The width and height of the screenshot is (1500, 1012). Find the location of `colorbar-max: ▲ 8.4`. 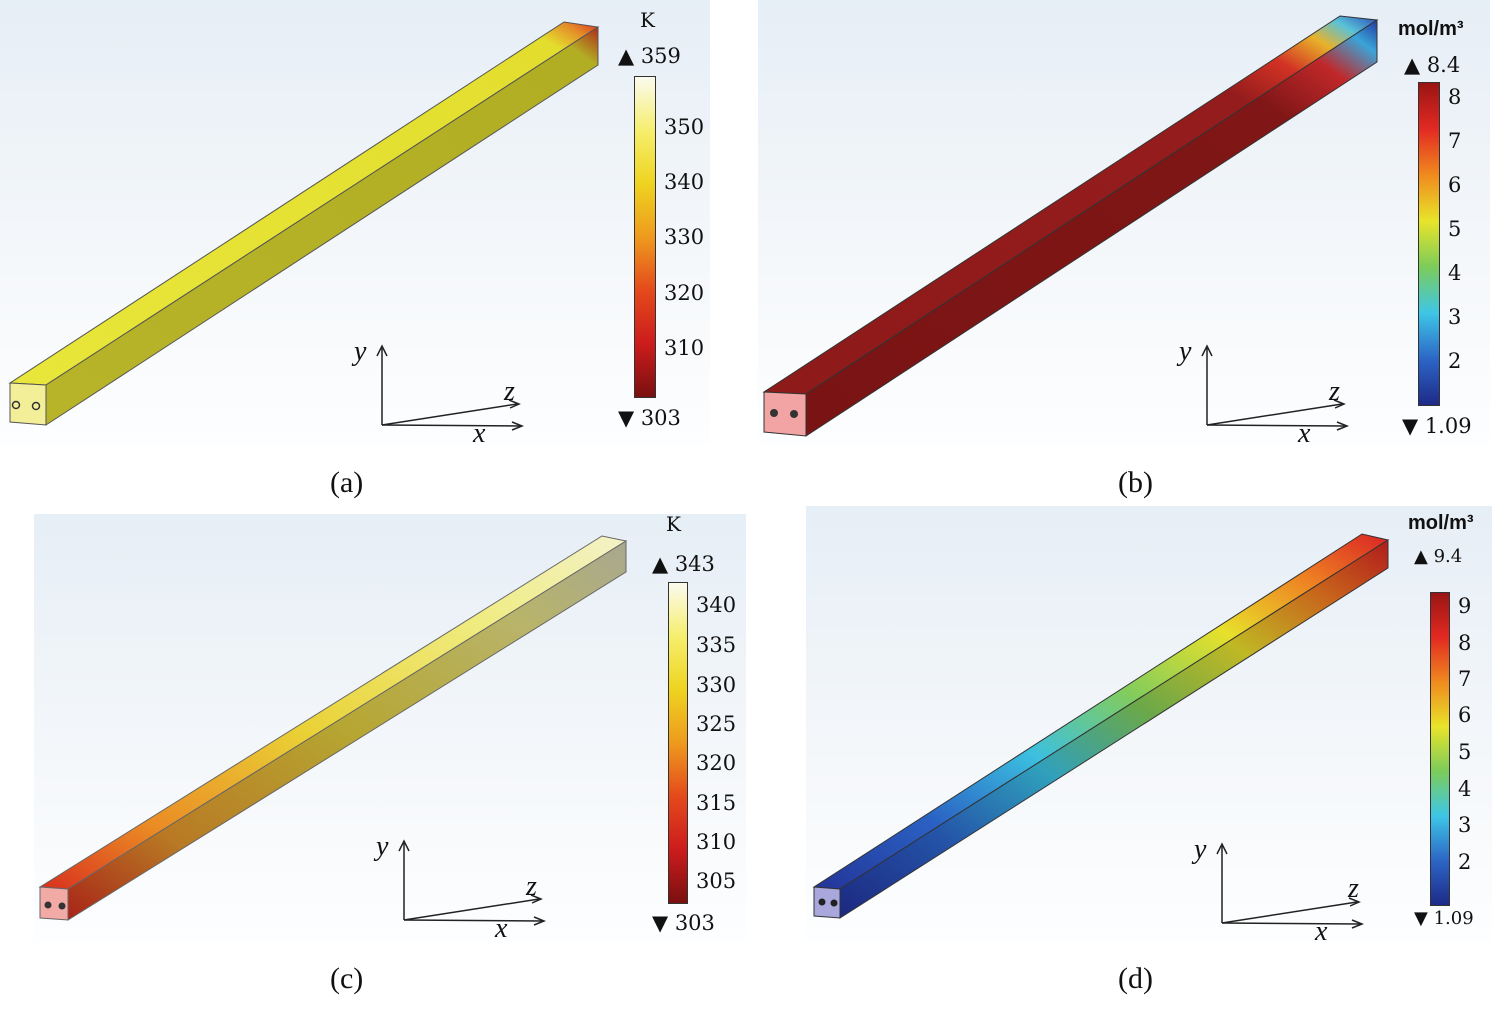

colorbar-max: ▲ 8.4 is located at coordinates (1432, 65).